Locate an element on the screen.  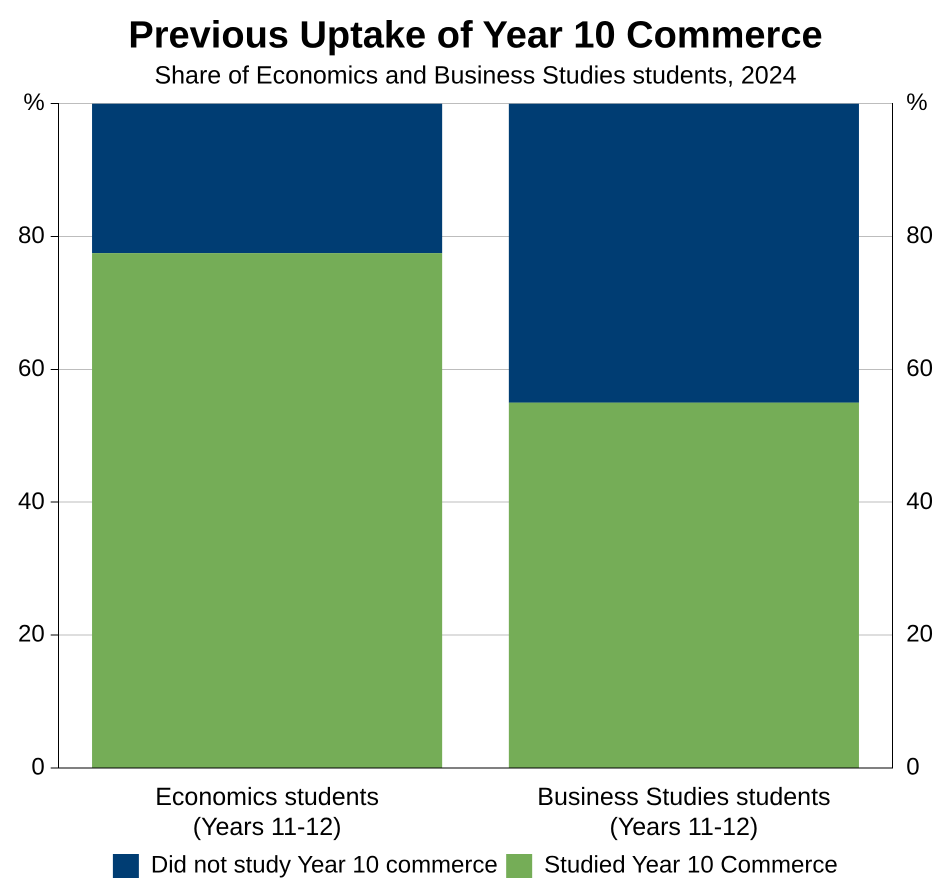
y-tick-label: 80 is located at coordinates (31, 236).